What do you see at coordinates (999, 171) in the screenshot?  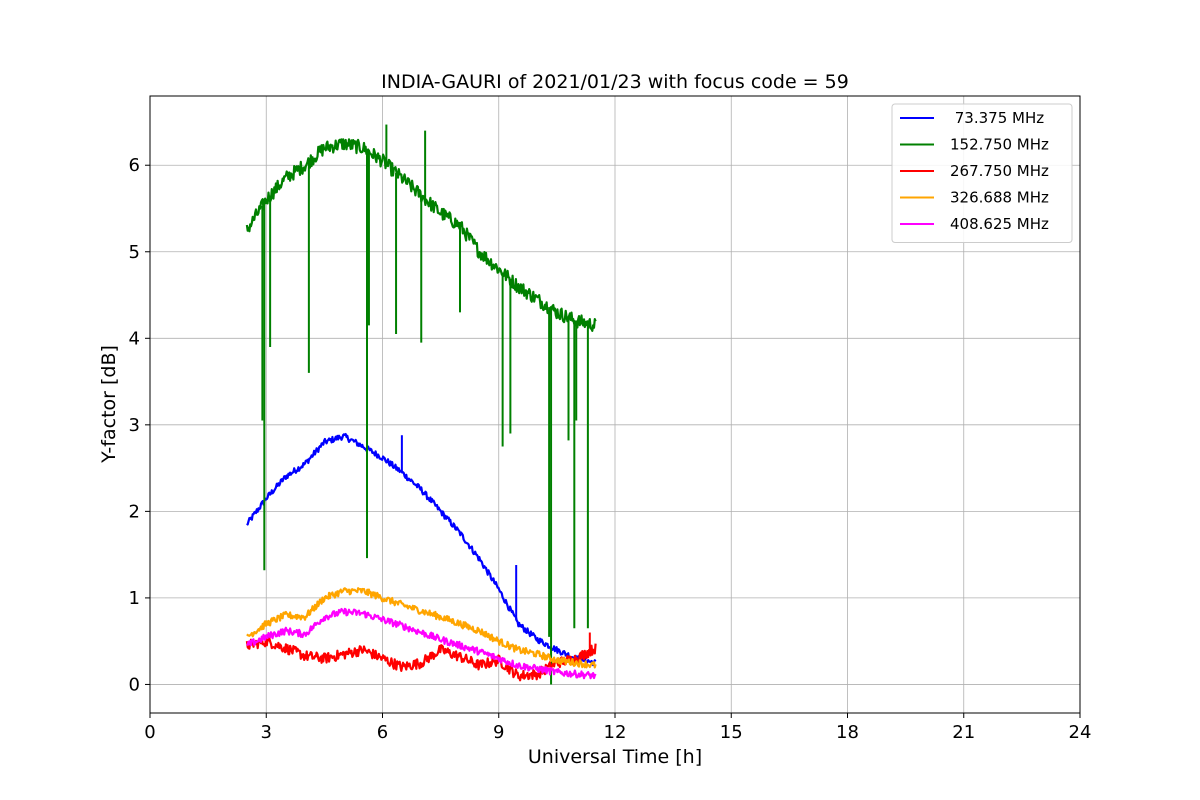 I see `legend-label: 267.750 MHz` at bounding box center [999, 171].